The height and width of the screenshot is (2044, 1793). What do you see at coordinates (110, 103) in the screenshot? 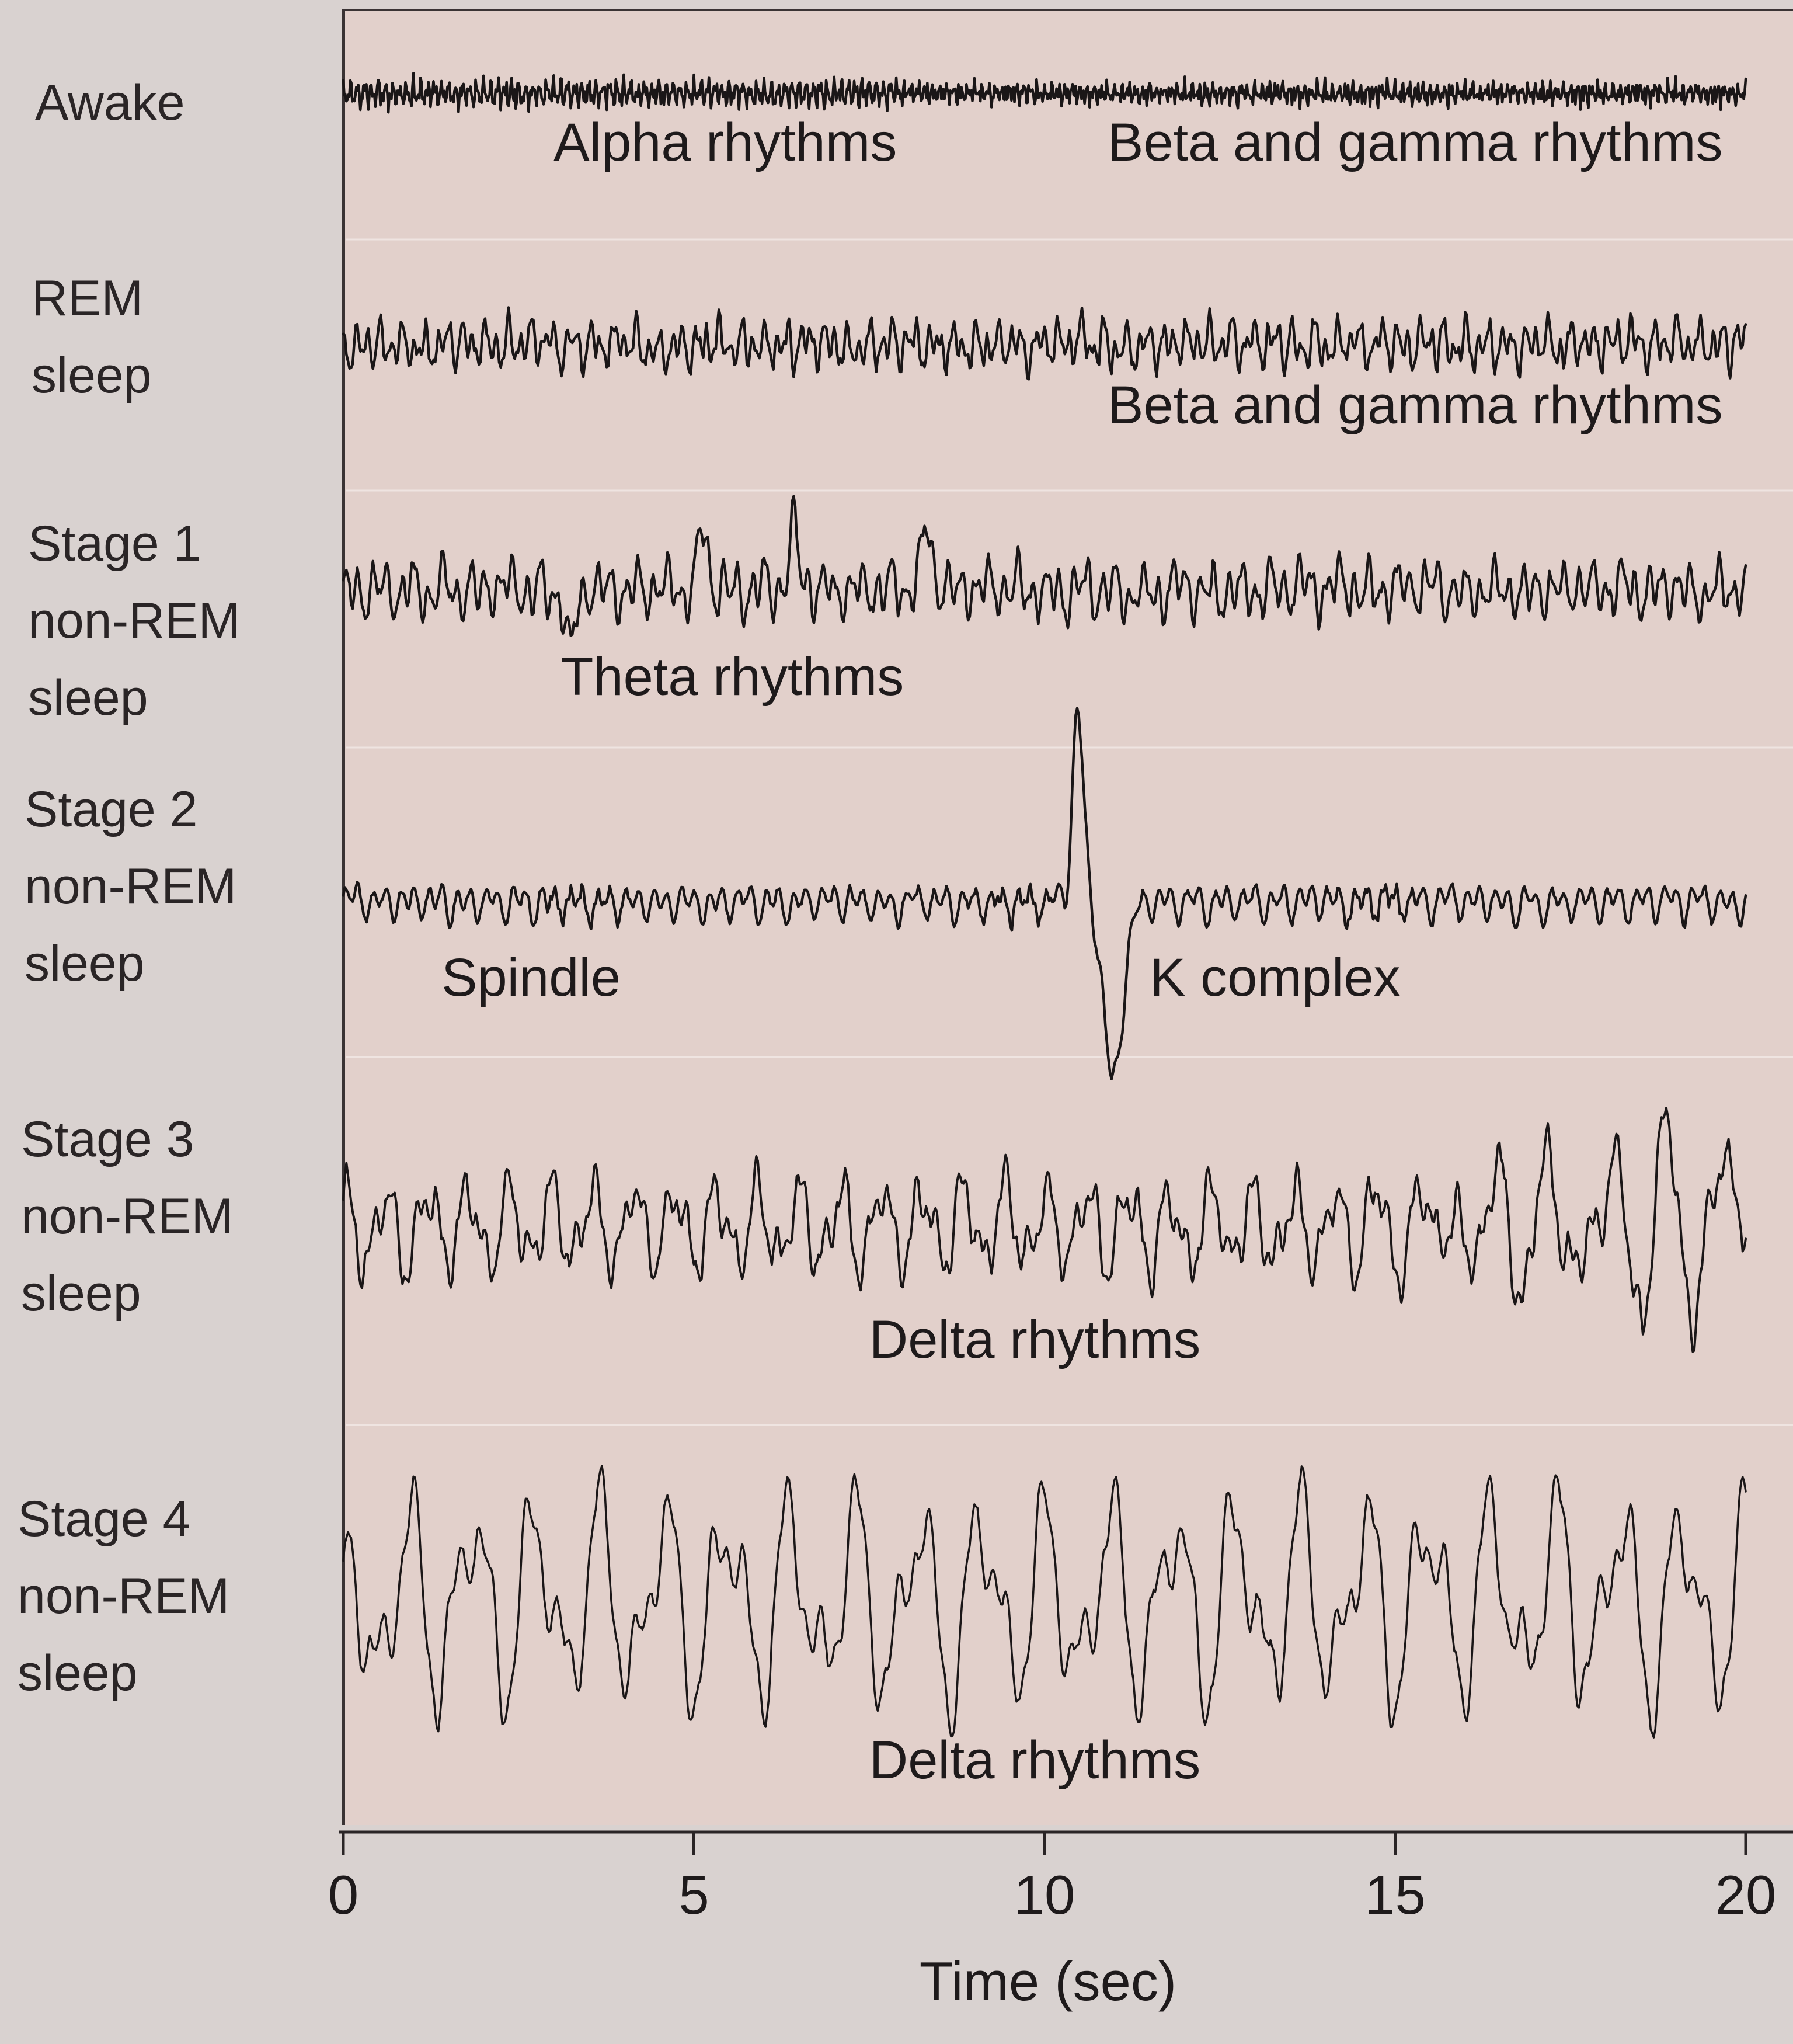
I see `stage-label-awake: Awake` at bounding box center [110, 103].